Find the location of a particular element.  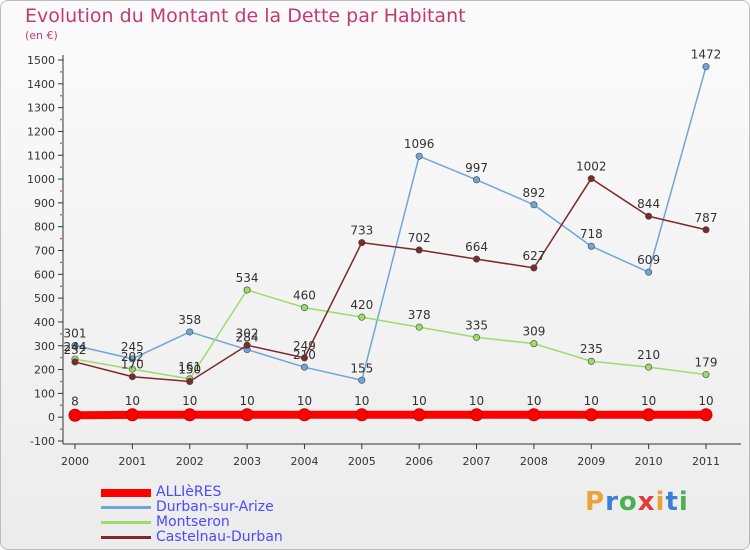

data-label: 892 is located at coordinates (533, 193).